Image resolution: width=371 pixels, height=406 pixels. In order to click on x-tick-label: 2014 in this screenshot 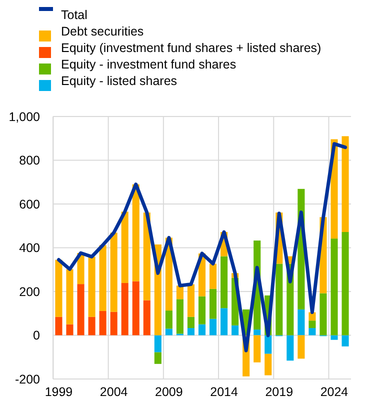, I will do `click(224, 392)`.